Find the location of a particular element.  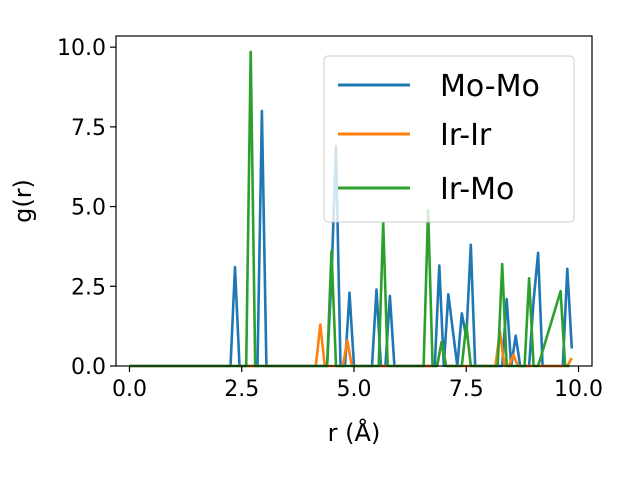

x-tick-label: 7.5 is located at coordinates (466, 389).